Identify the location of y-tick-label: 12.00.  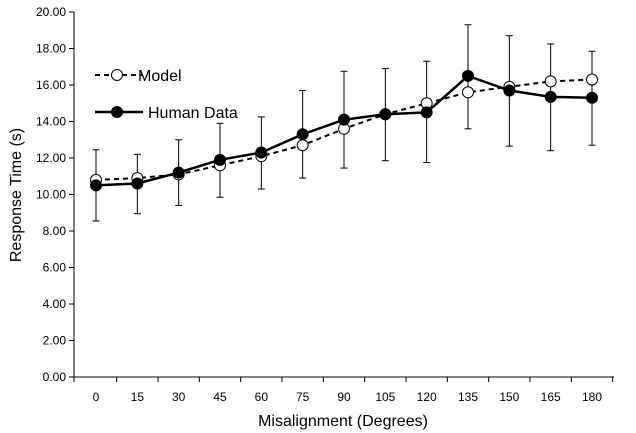
(51, 158).